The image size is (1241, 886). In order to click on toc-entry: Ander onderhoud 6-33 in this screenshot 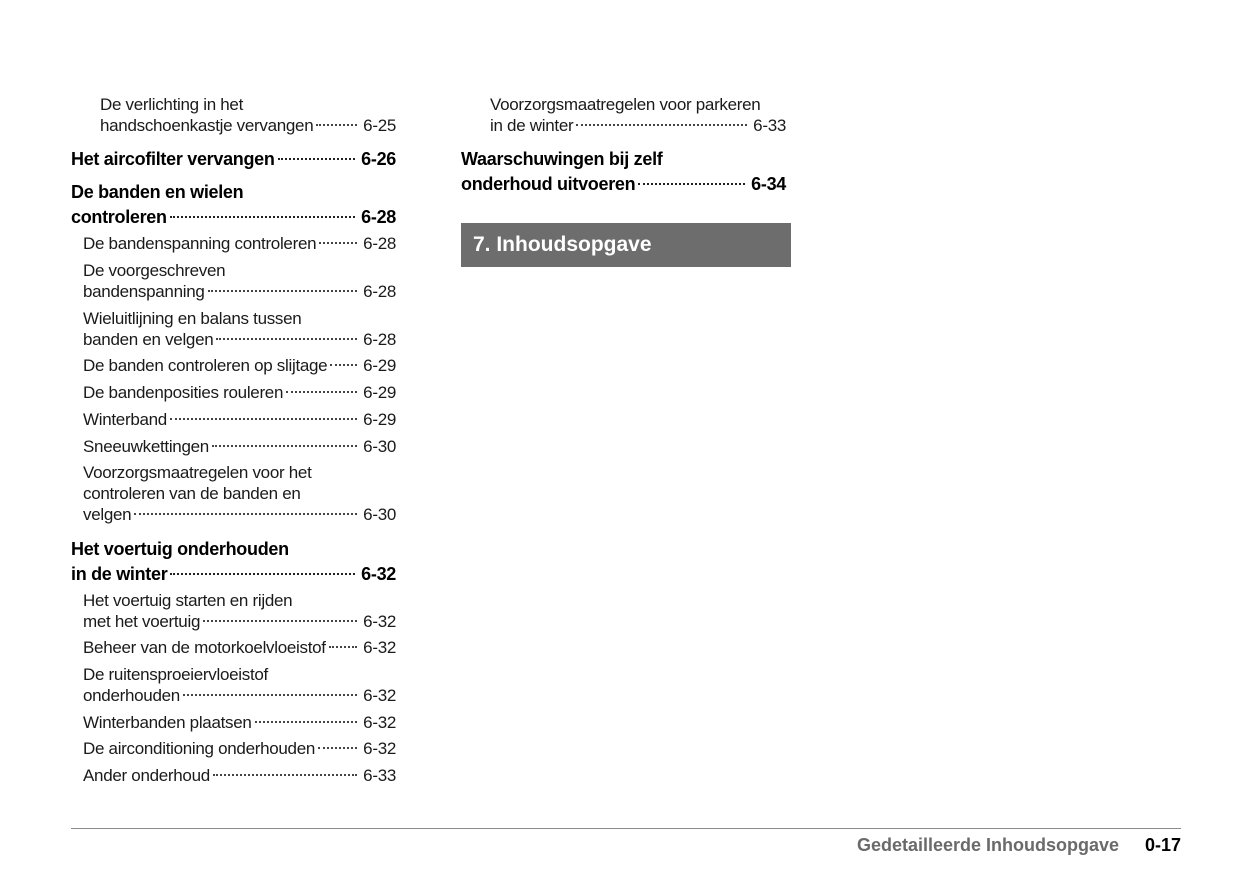, I will do `click(239, 775)`.